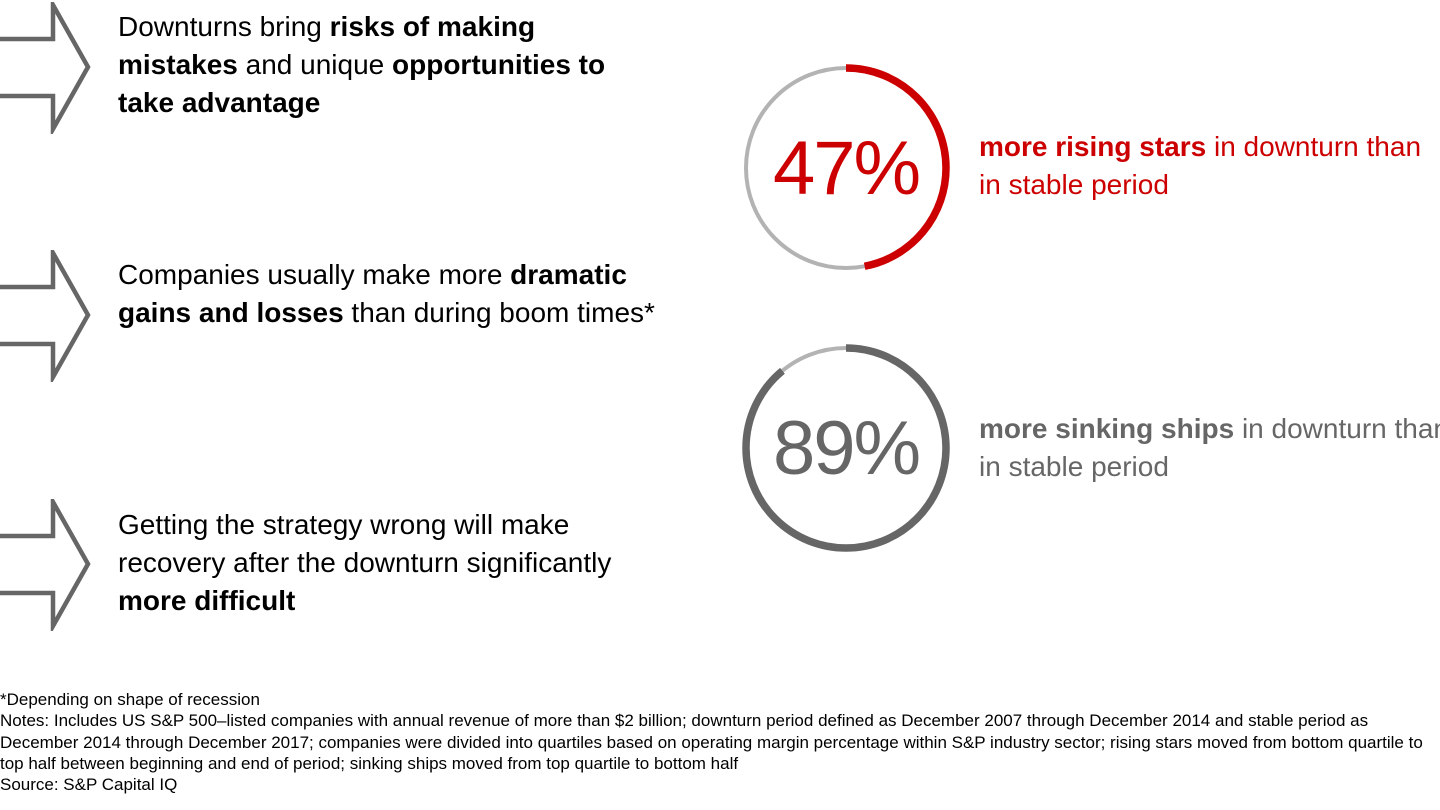  Describe the element at coordinates (327, 45) in the screenshot. I see `emphasis-text: risks of making mistakes` at that location.